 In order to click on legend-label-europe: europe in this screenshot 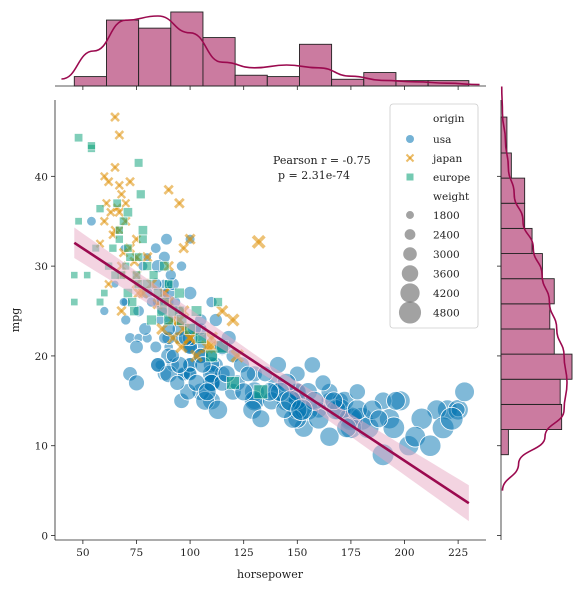, I will do `click(451, 178)`.